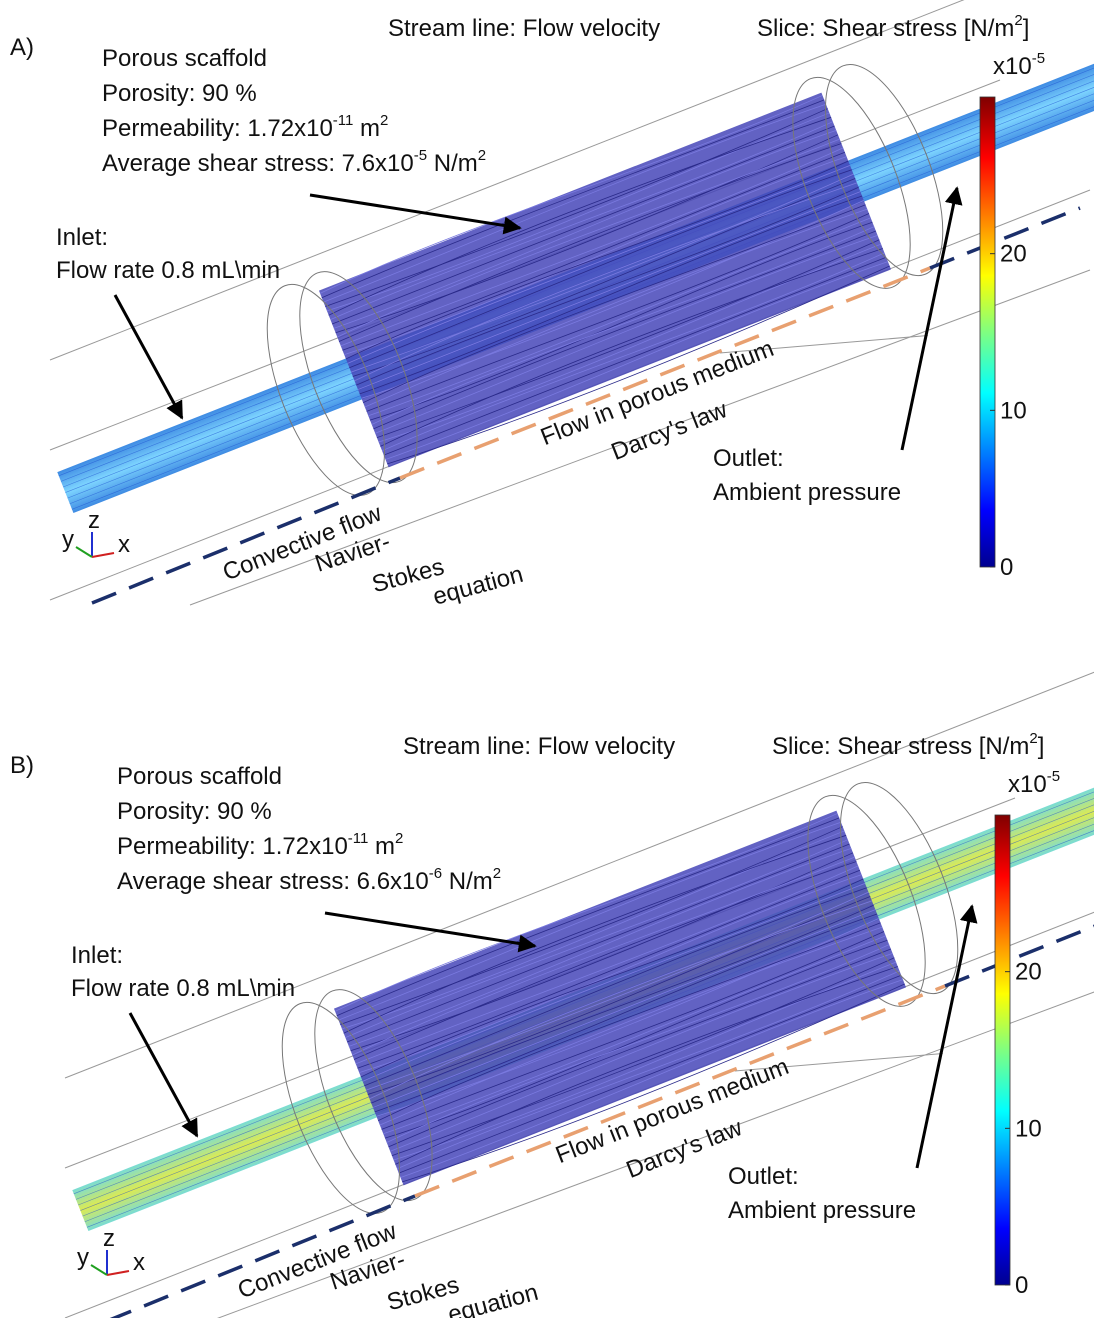 The image size is (1094, 1318). What do you see at coordinates (435, 873) in the screenshot?
I see `superscript: -6` at bounding box center [435, 873].